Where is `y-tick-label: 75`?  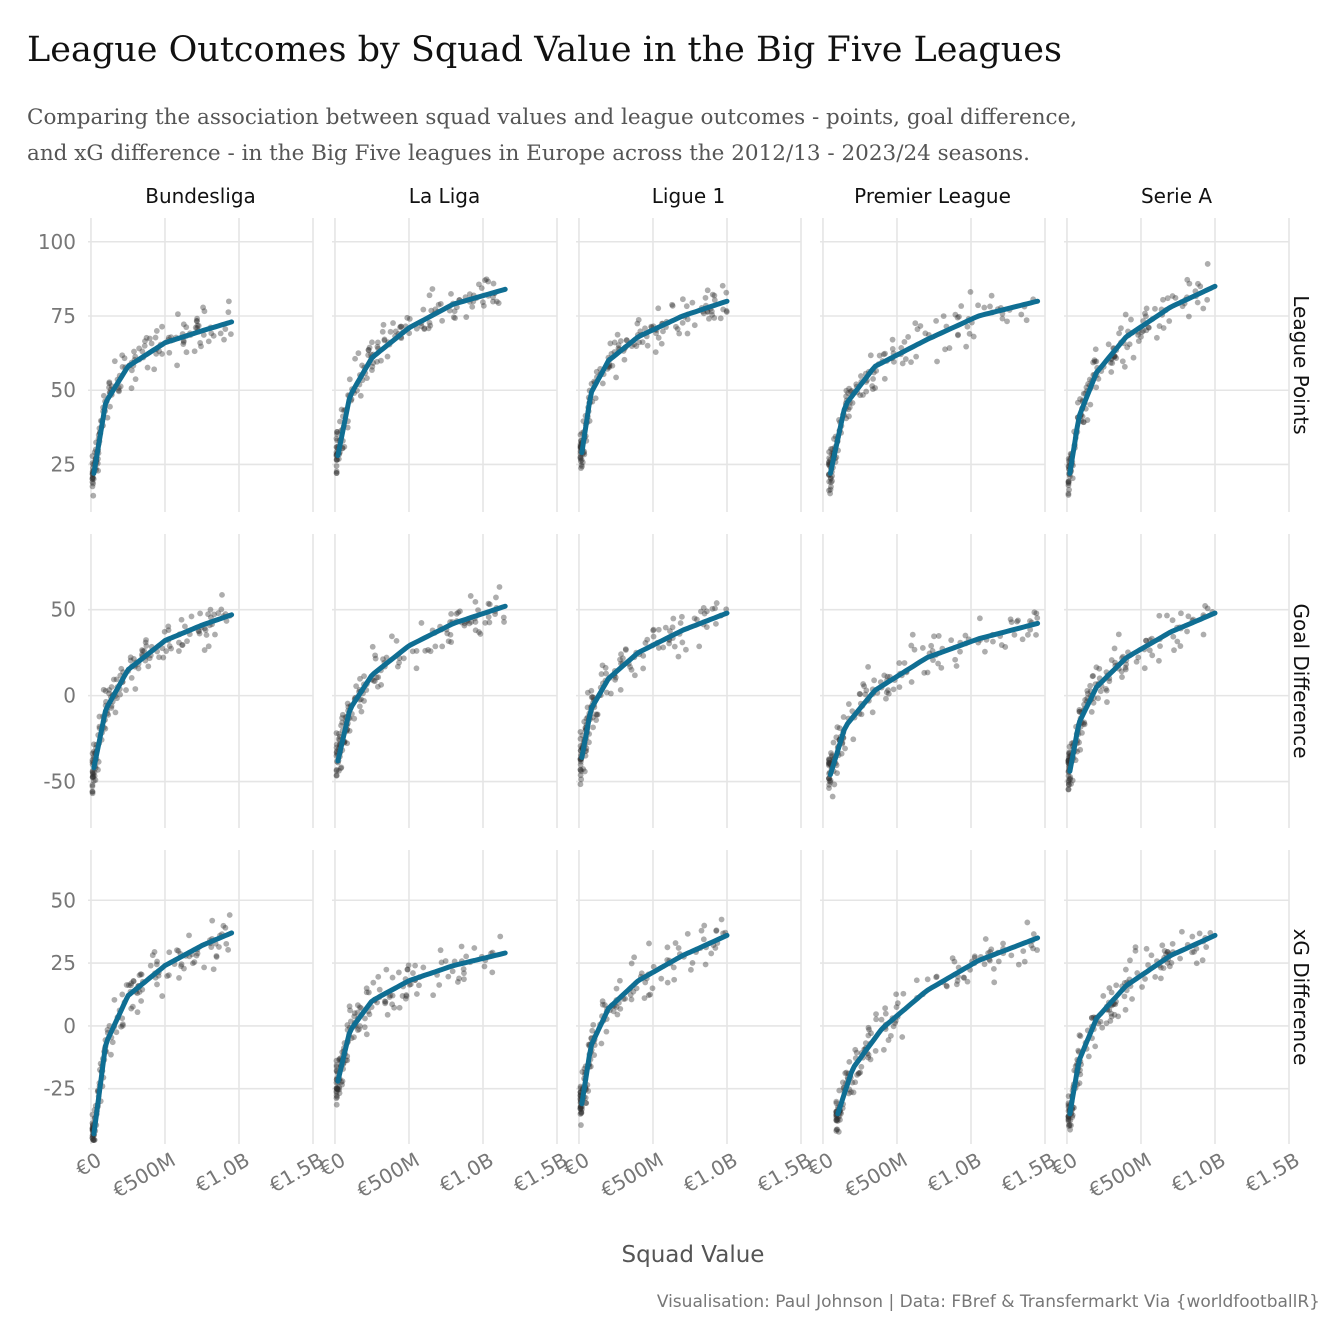 y-tick-label: 75 is located at coordinates (63, 316).